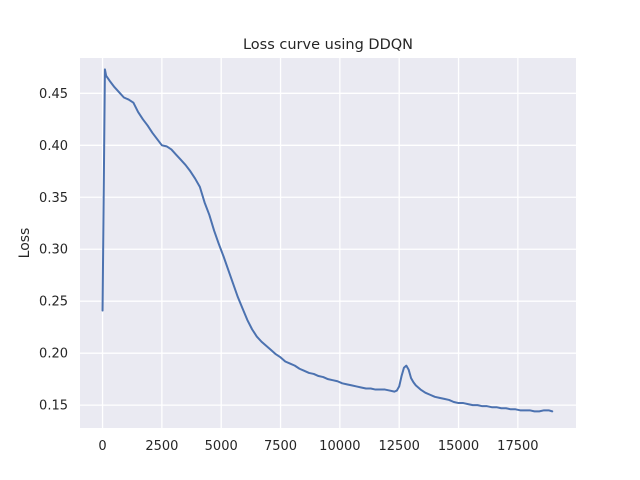 The width and height of the screenshot is (640, 480). What do you see at coordinates (458, 446) in the screenshot?
I see `x-tick-label: 15000` at bounding box center [458, 446].